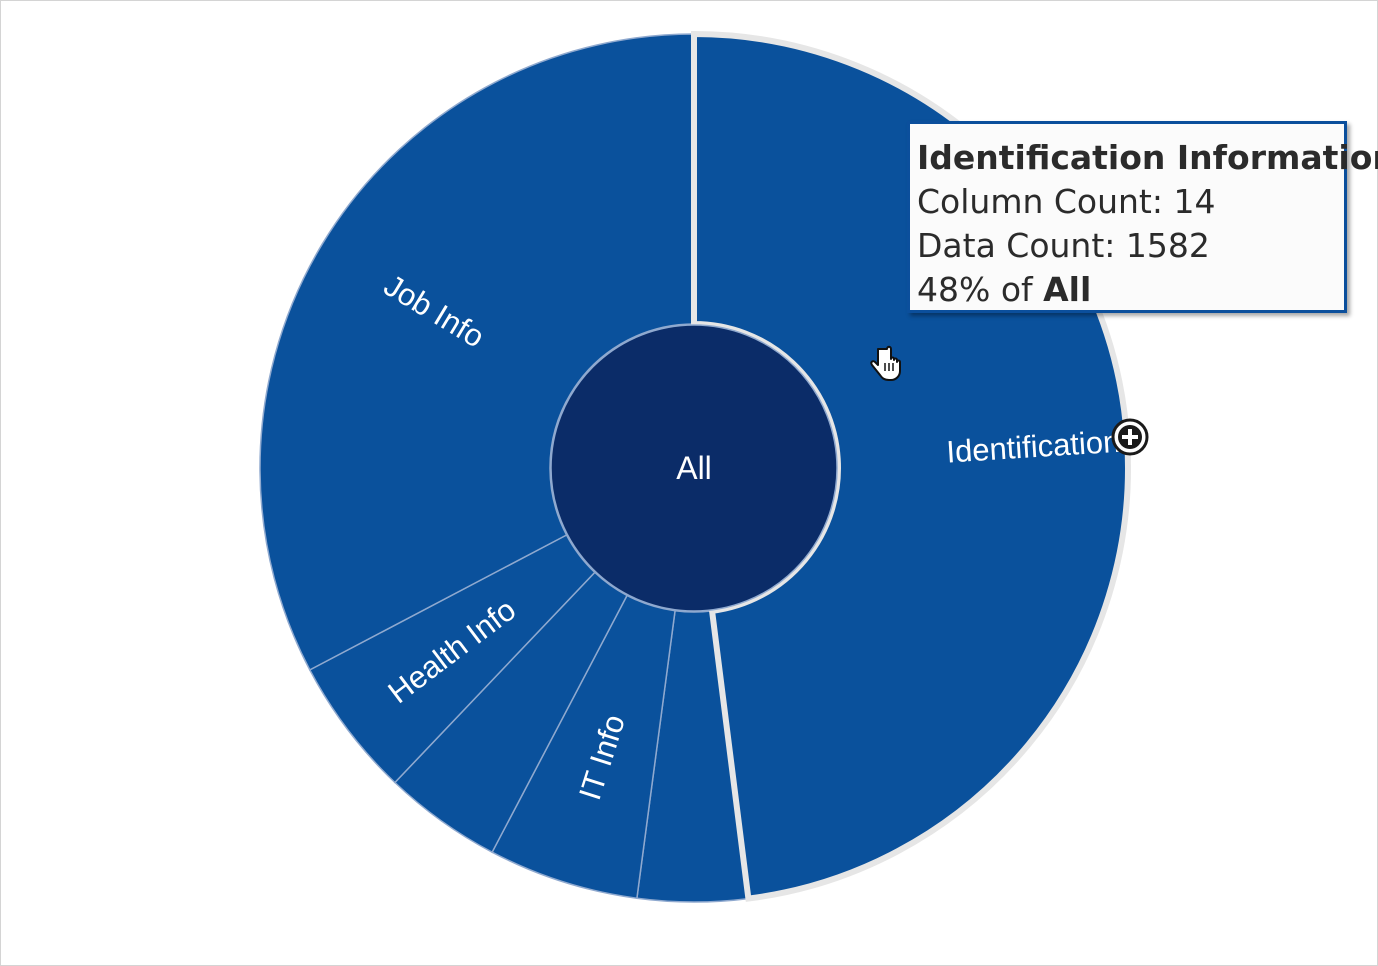  I want to click on pointer-hand-icon, so click(885, 363).